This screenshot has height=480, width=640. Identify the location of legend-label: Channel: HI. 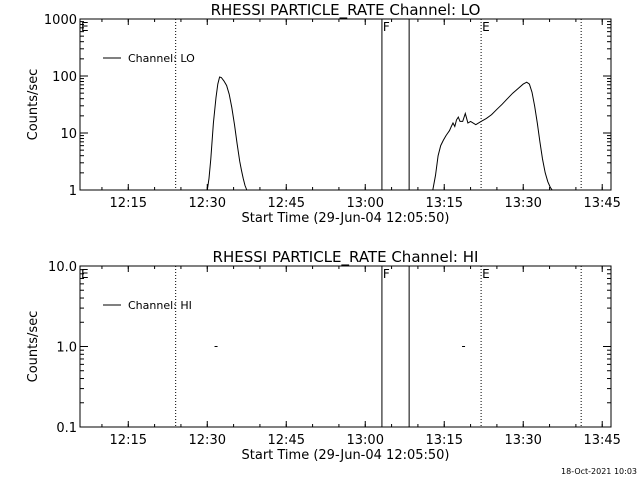
(160, 305).